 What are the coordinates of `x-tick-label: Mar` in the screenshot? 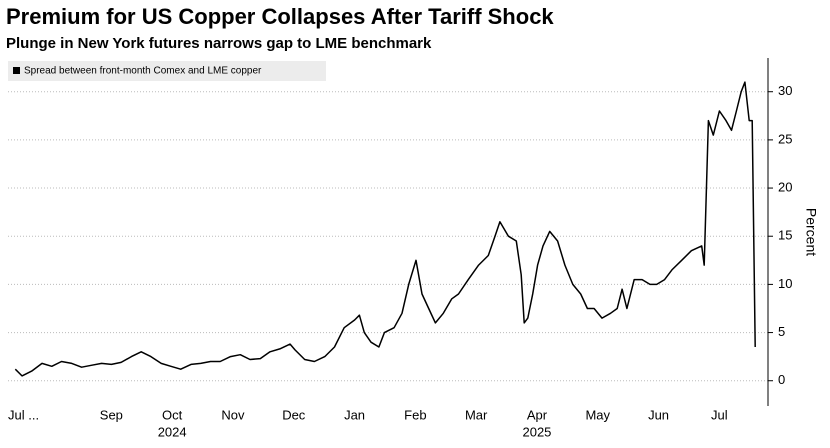 It's located at (476, 414).